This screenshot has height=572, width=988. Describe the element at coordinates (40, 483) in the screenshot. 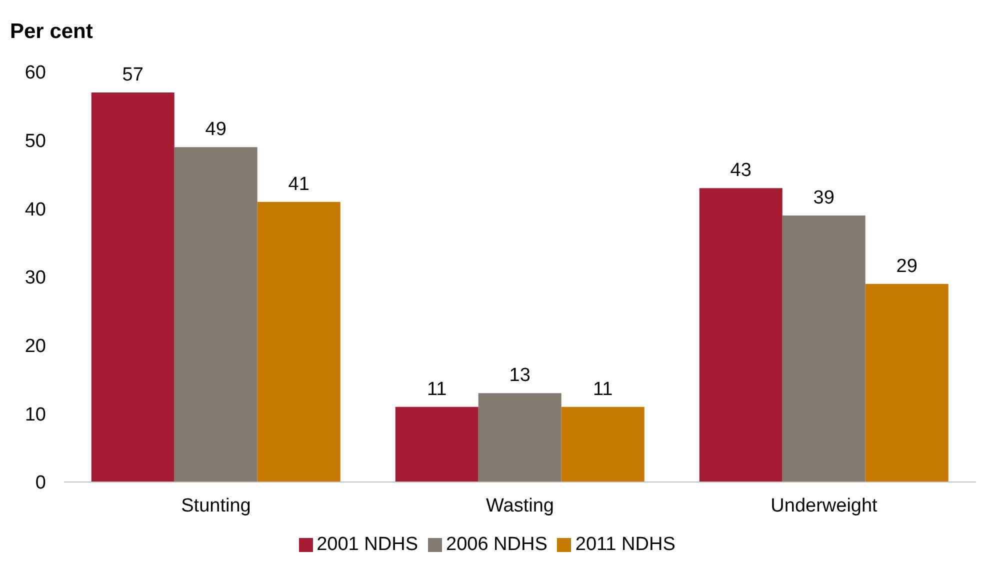

I see `y-tick-label: 0` at that location.